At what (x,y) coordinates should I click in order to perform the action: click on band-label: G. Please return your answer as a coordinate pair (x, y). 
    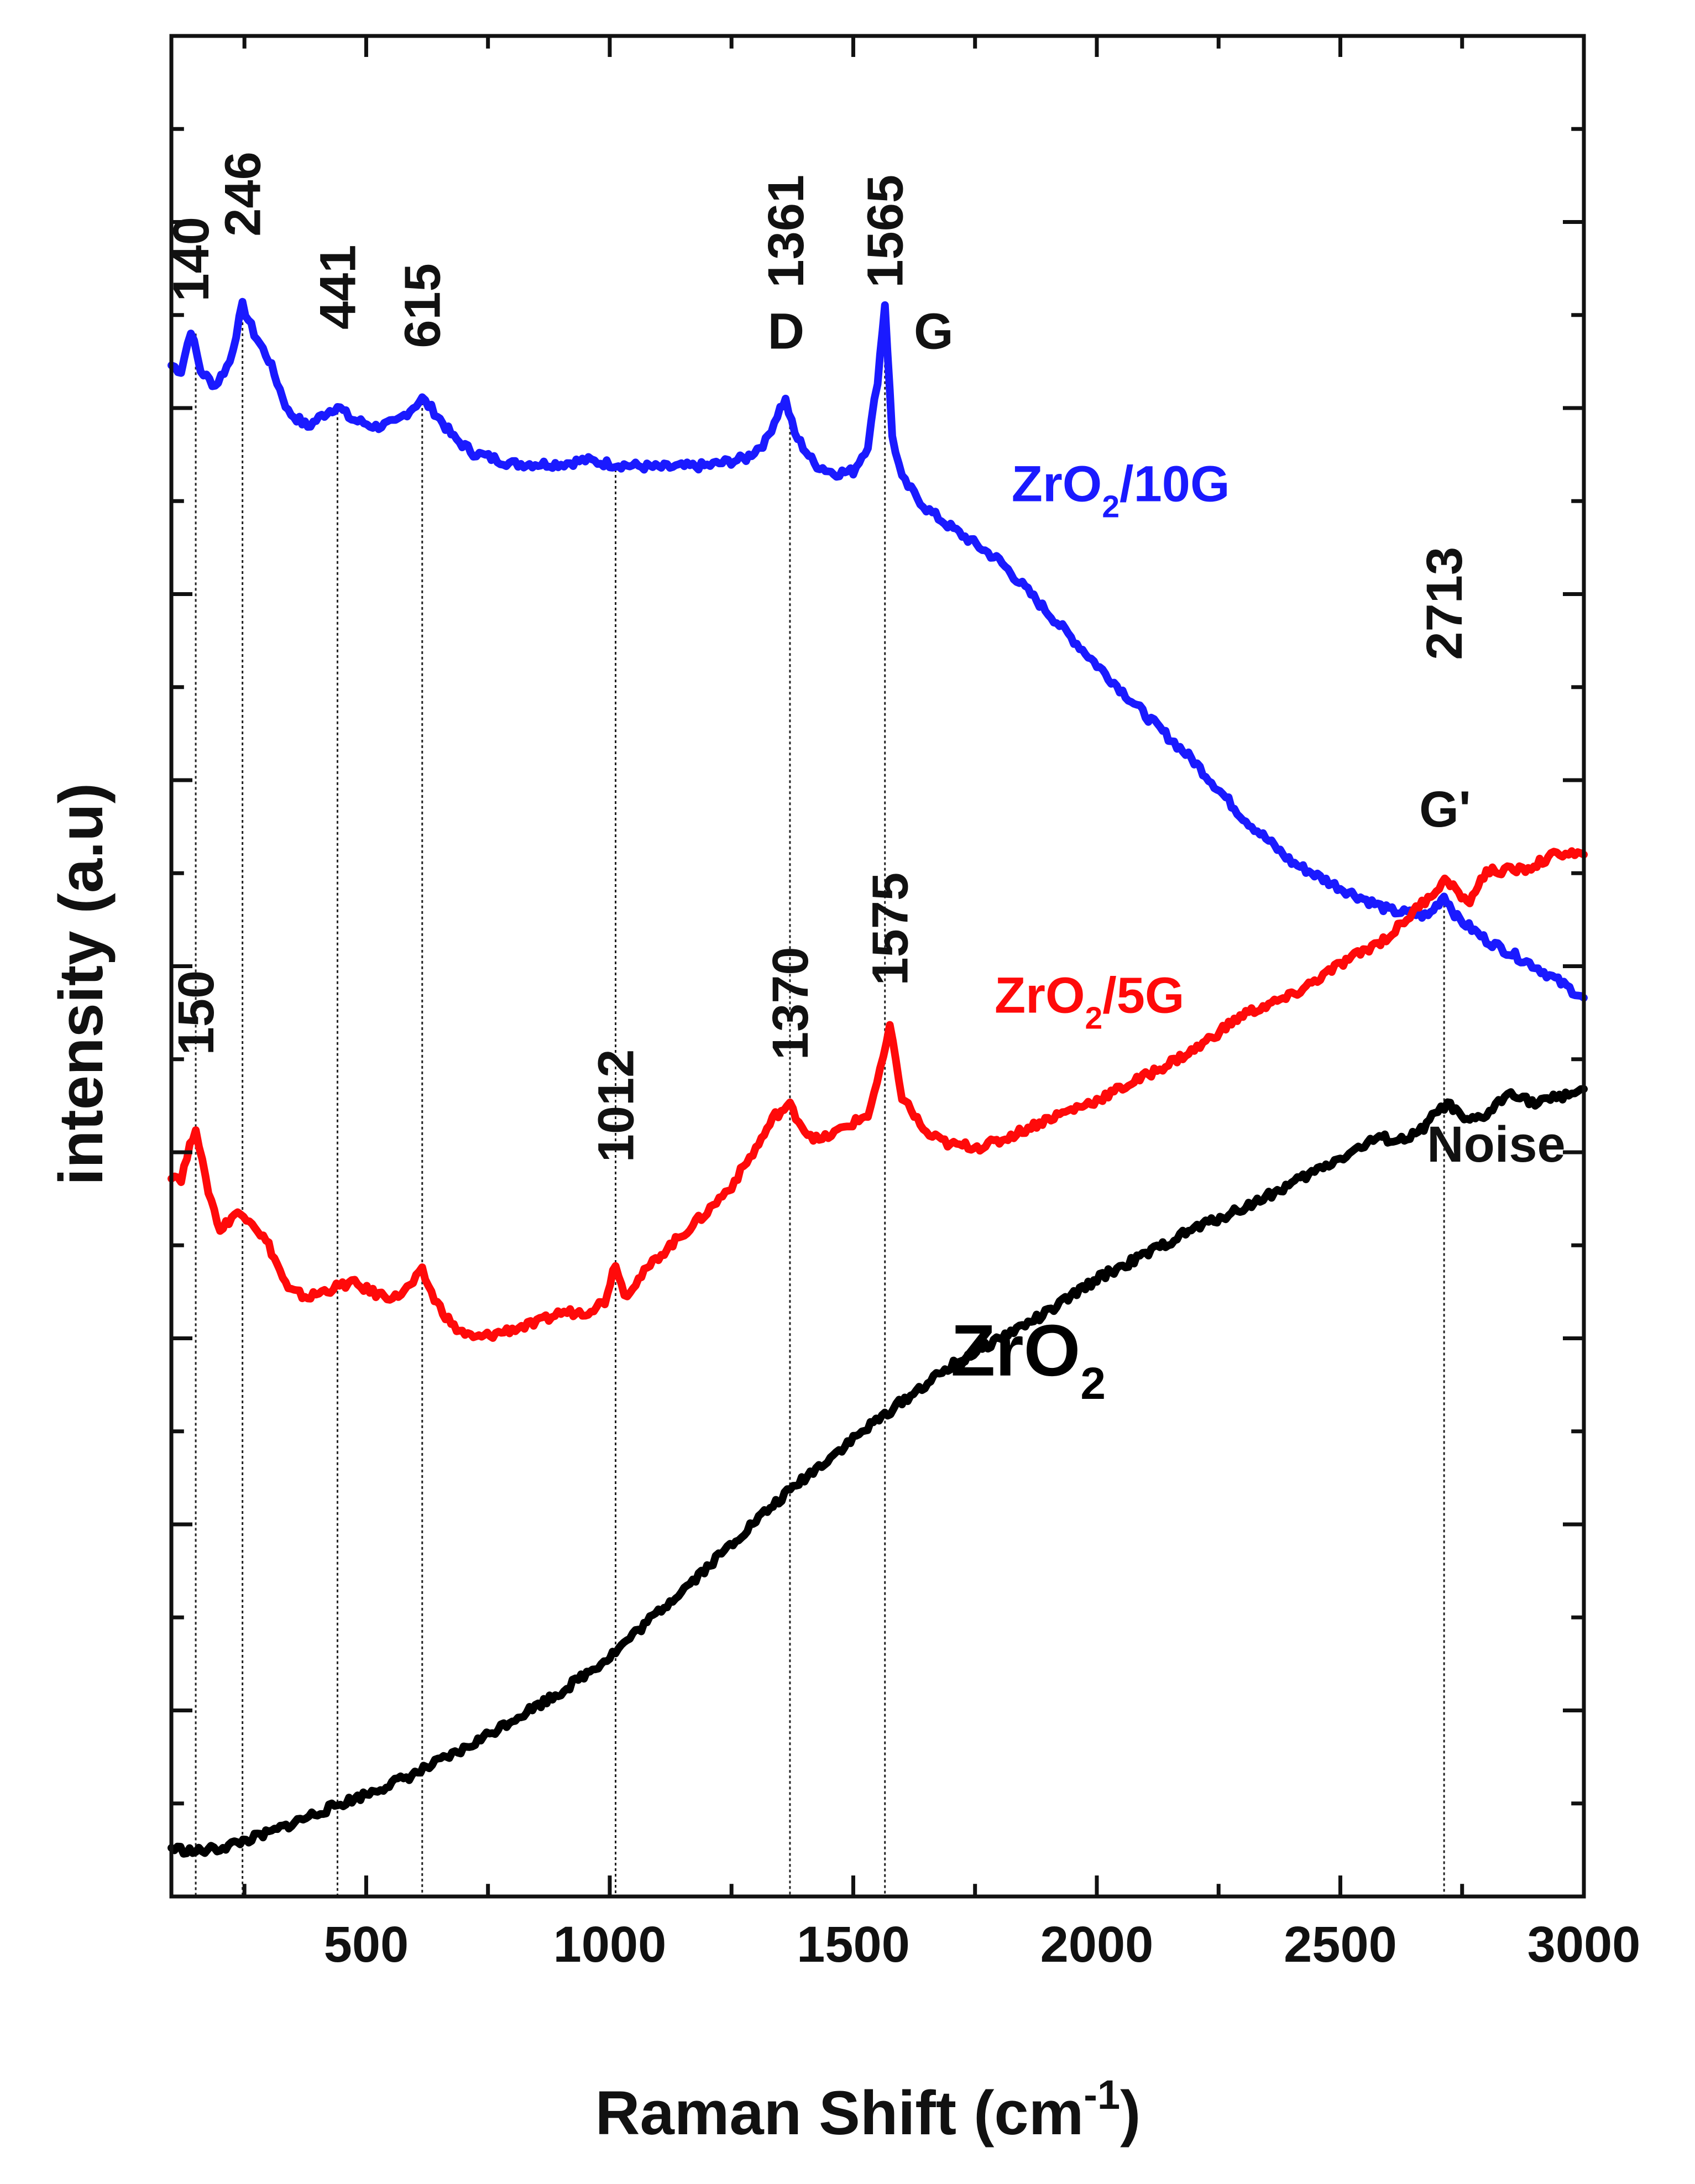
    Looking at the image, I should click on (934, 331).